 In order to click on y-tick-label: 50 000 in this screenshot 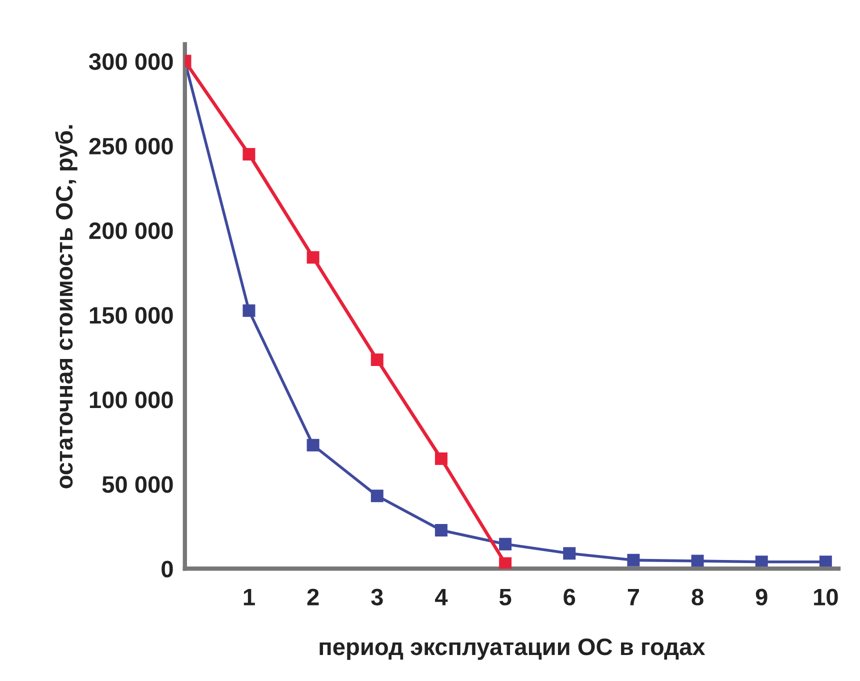, I will do `click(137, 484)`.